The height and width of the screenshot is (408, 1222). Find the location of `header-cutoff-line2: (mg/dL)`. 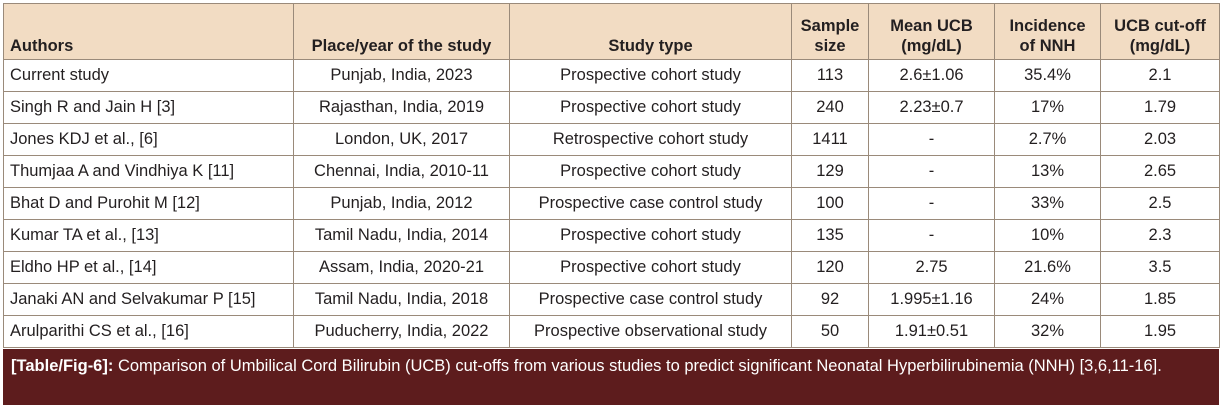

header-cutoff-line2: (mg/dL) is located at coordinates (1160, 46).